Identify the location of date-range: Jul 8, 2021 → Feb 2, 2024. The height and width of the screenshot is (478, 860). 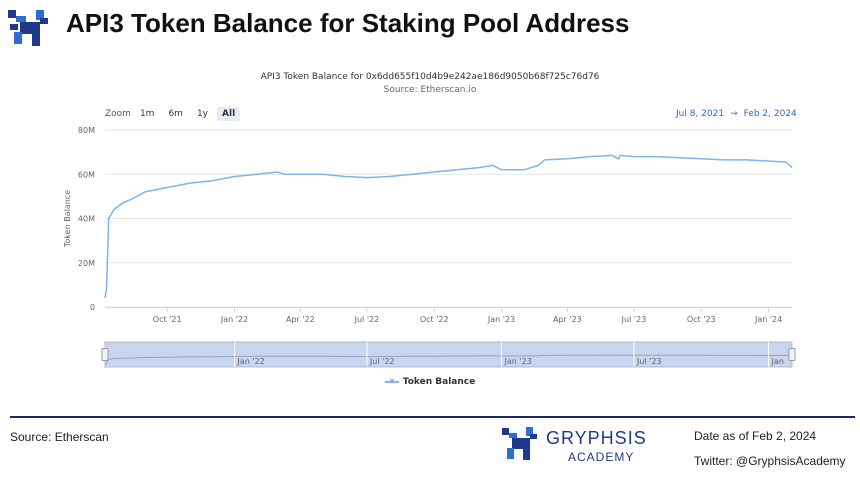
(736, 114).